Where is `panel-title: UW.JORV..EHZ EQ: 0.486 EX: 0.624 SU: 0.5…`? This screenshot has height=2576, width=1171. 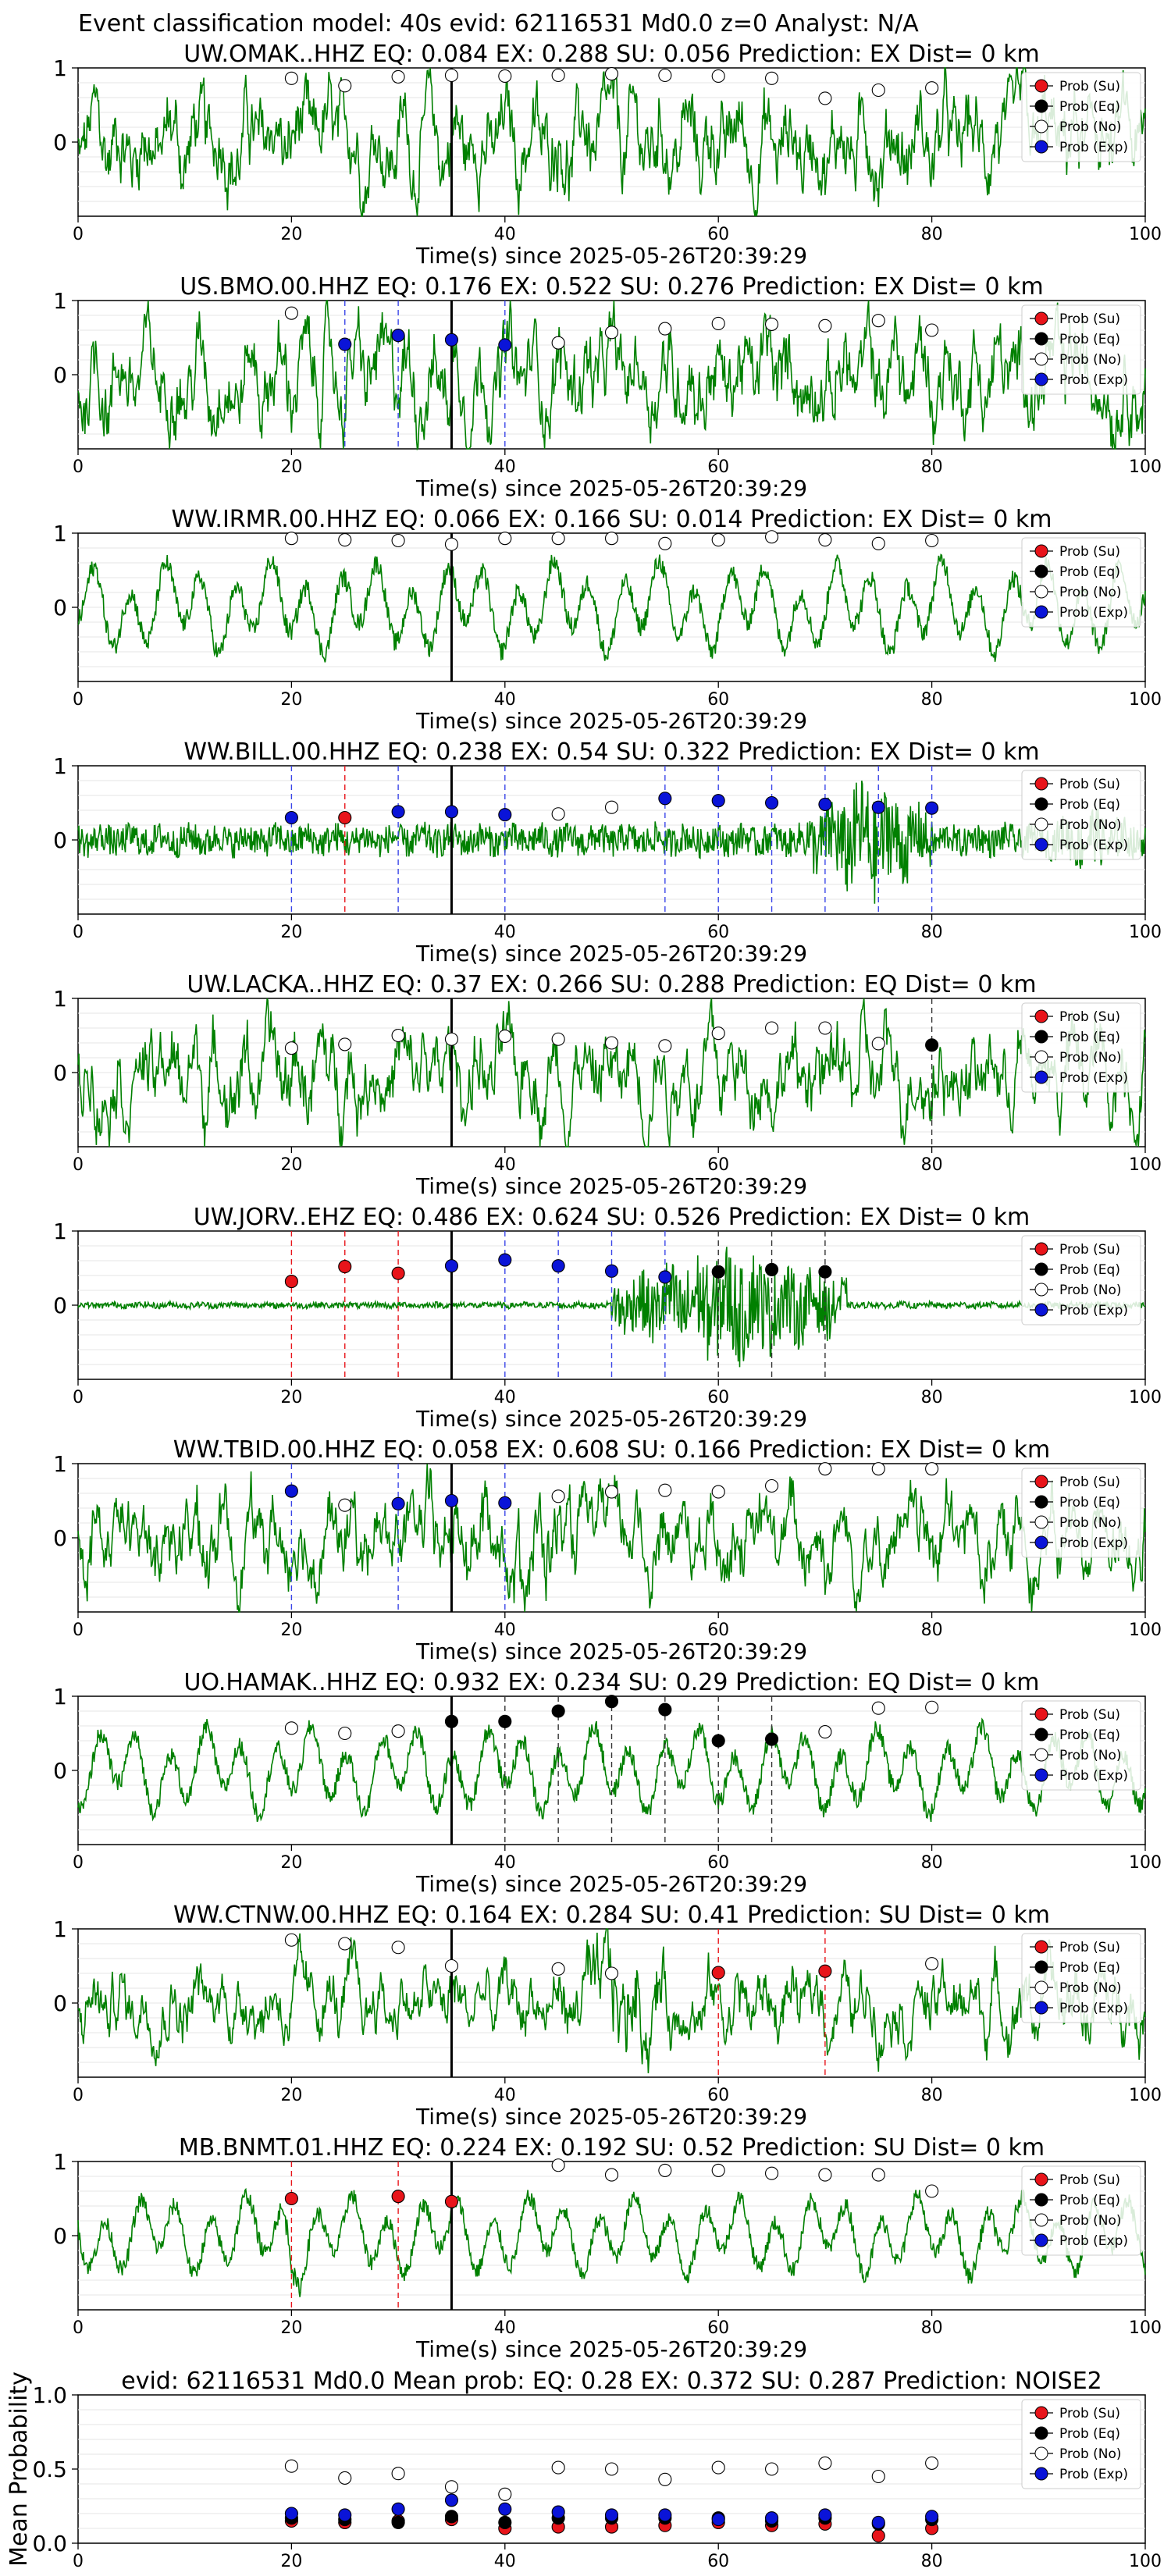 panel-title: UW.JORV..EHZ EQ: 0.486 EX: 0.624 SU: 0.5… is located at coordinates (612, 1217).